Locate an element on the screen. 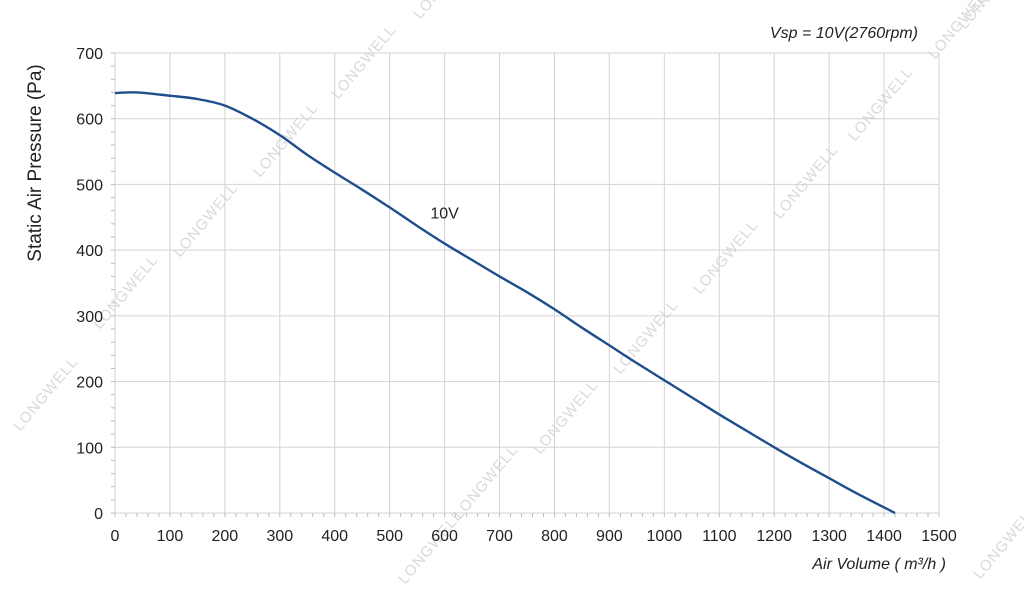 This screenshot has width=1024, height=598. y-tick-label: 500 is located at coordinates (89, 185).